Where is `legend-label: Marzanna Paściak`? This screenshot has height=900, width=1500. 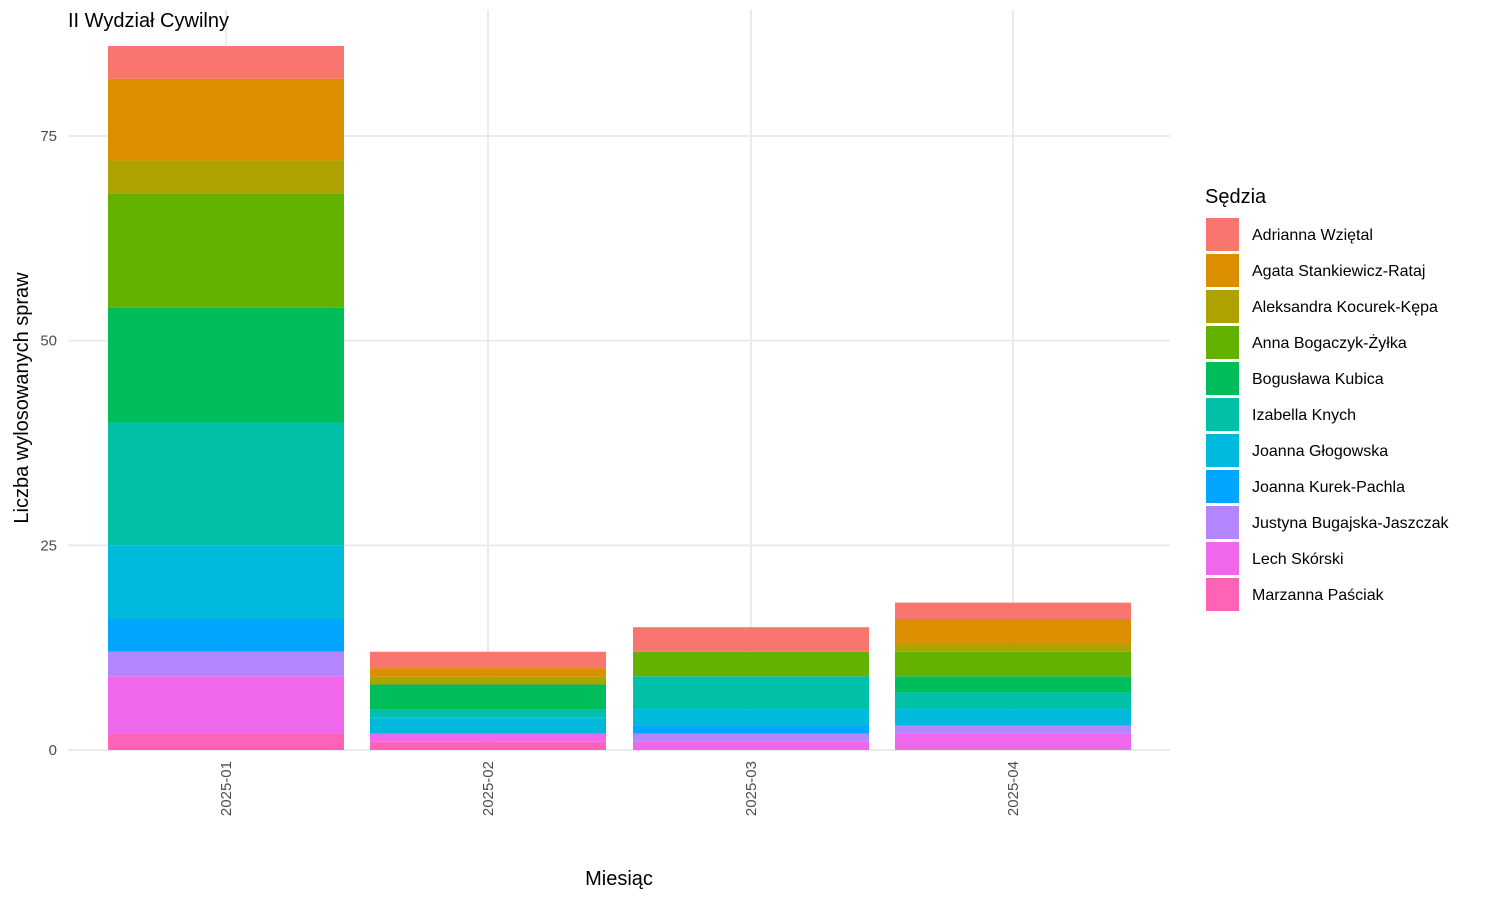
legend-label: Marzanna Paściak is located at coordinates (1318, 595).